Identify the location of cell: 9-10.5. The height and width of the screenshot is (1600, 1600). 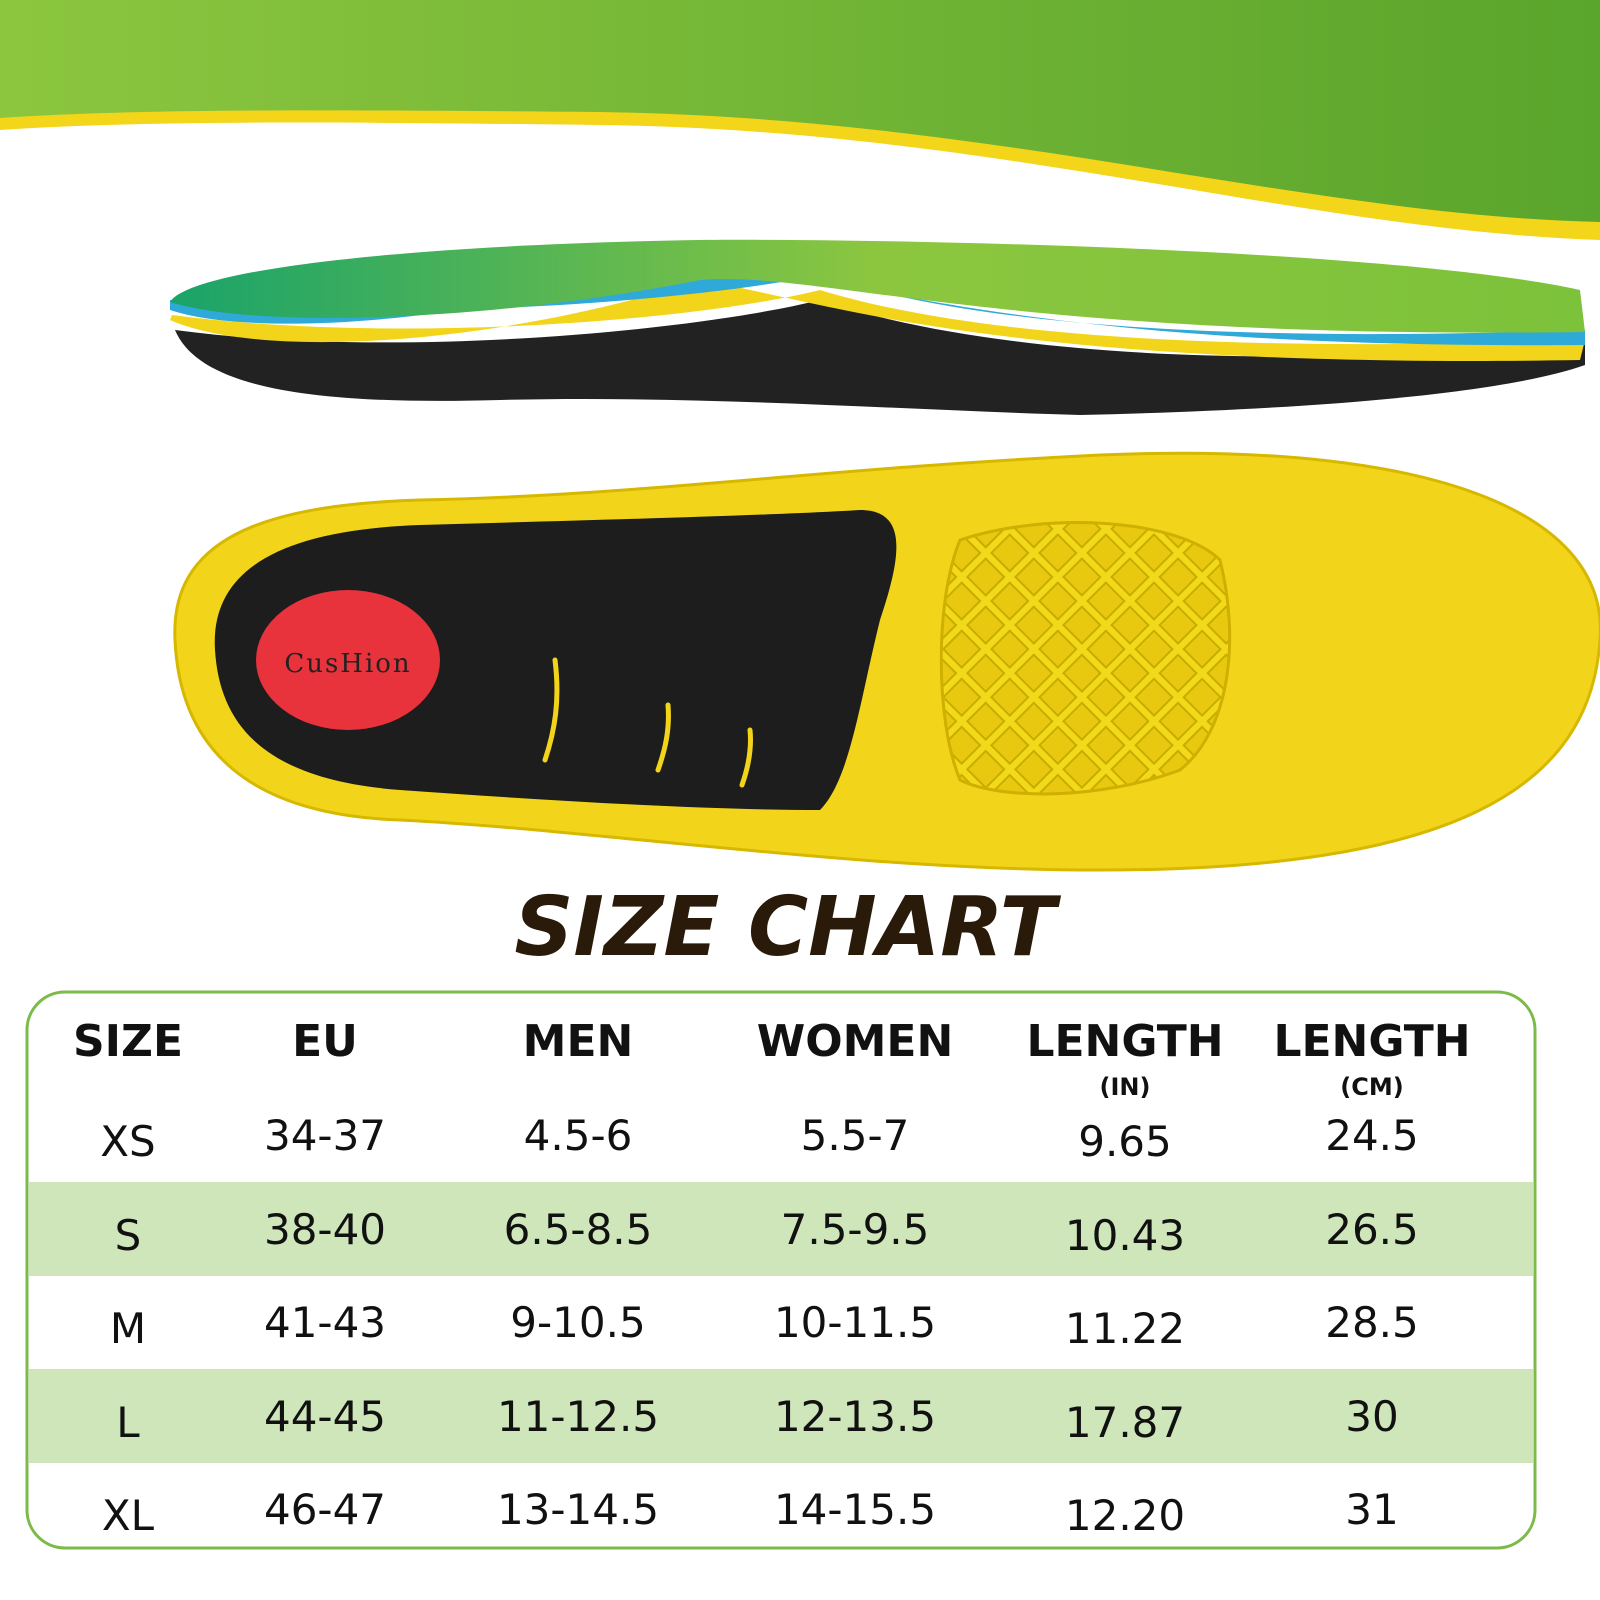
(577, 1322).